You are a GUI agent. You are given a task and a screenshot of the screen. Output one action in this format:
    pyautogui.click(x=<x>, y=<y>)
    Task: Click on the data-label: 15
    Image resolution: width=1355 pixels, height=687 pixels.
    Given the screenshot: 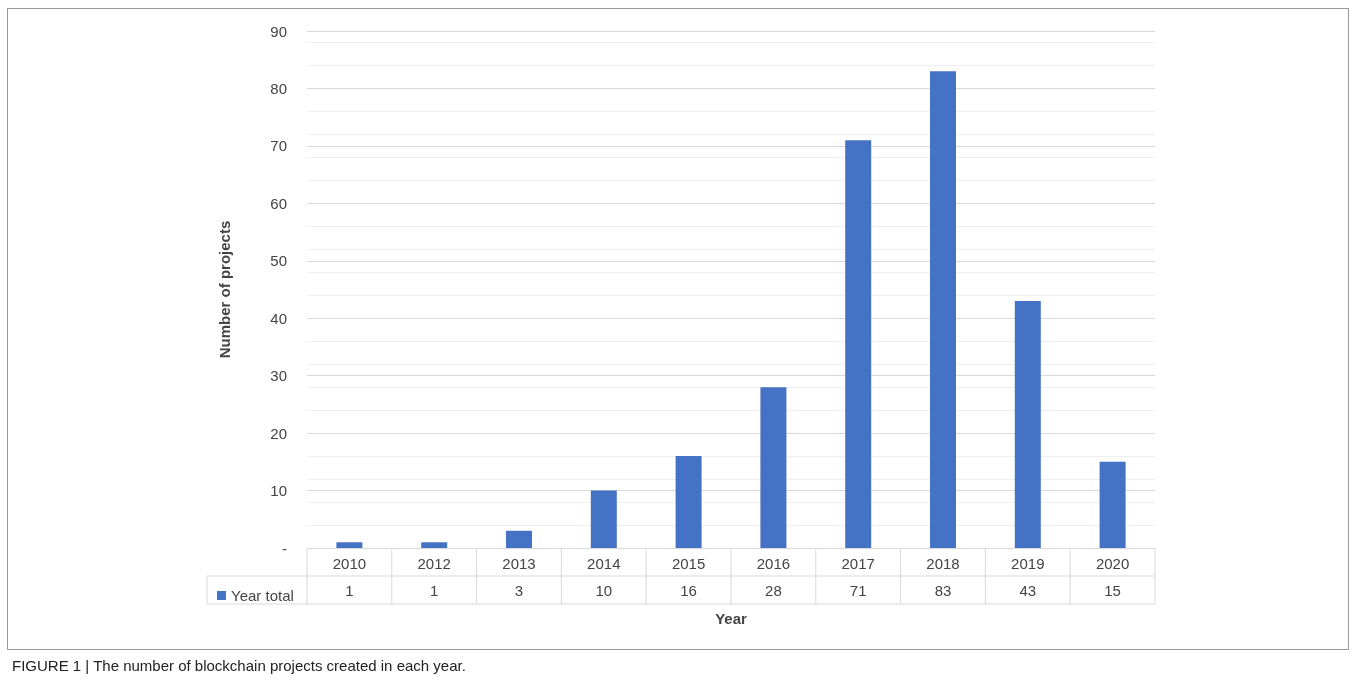 What is the action you would take?
    pyautogui.click(x=1112, y=590)
    